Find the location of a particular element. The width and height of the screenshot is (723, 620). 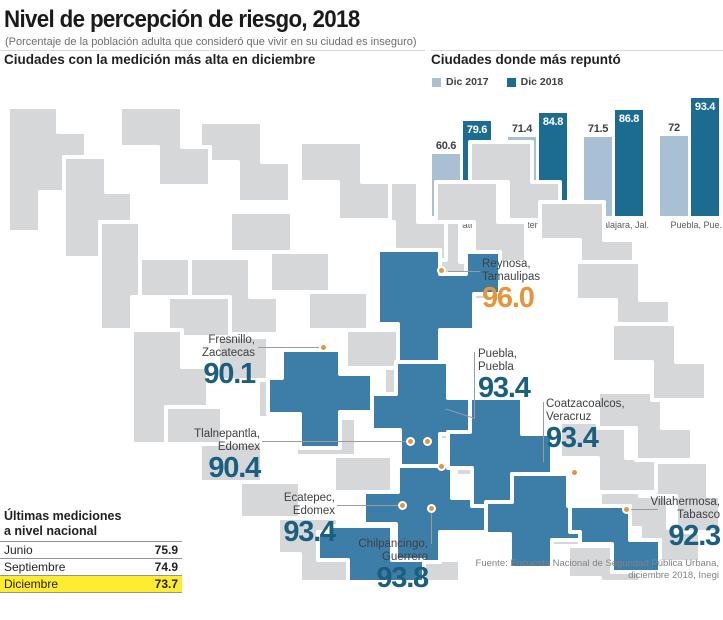

bar-category-label: Guanajuato, Gto. is located at coordinates (463, 225).